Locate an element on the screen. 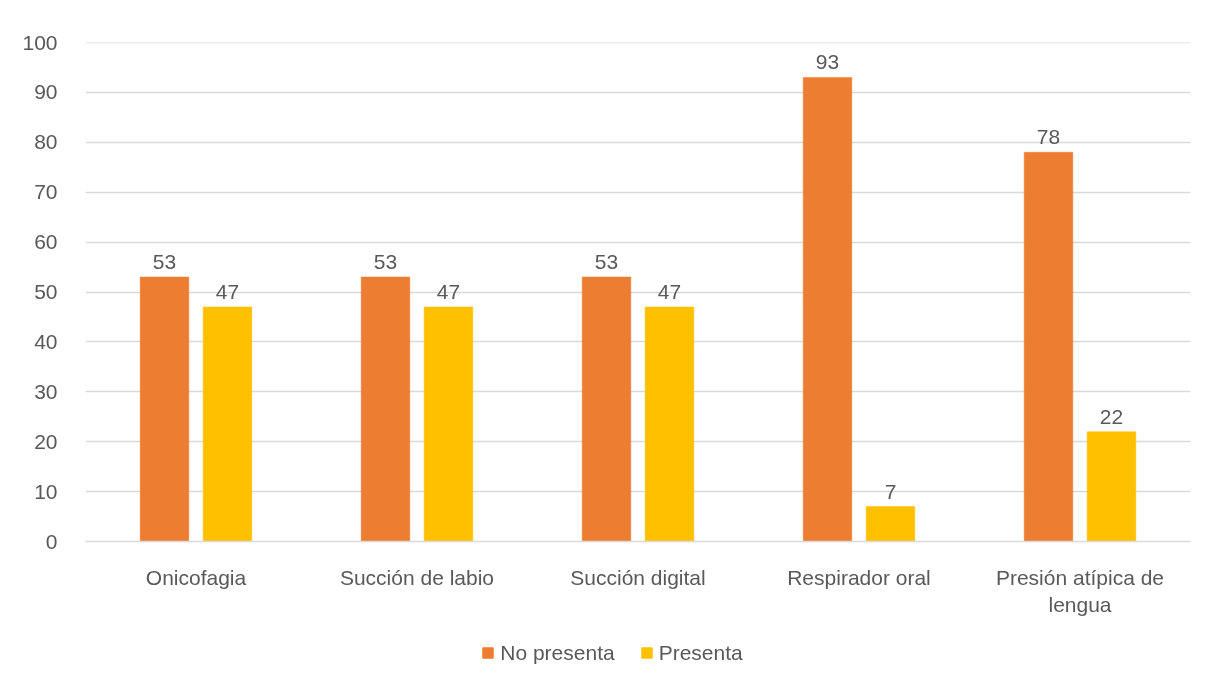 This screenshot has height=684, width=1205. y-tick-label: 20 is located at coordinates (46, 441).